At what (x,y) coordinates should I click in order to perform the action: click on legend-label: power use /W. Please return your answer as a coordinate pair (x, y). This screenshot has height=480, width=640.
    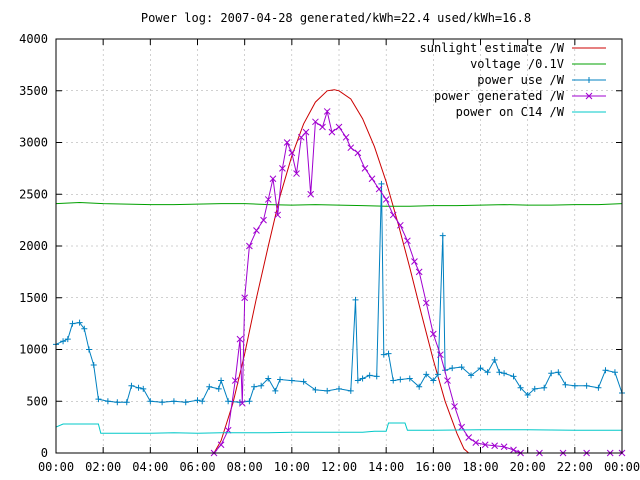
    Looking at the image, I should click on (520, 80).